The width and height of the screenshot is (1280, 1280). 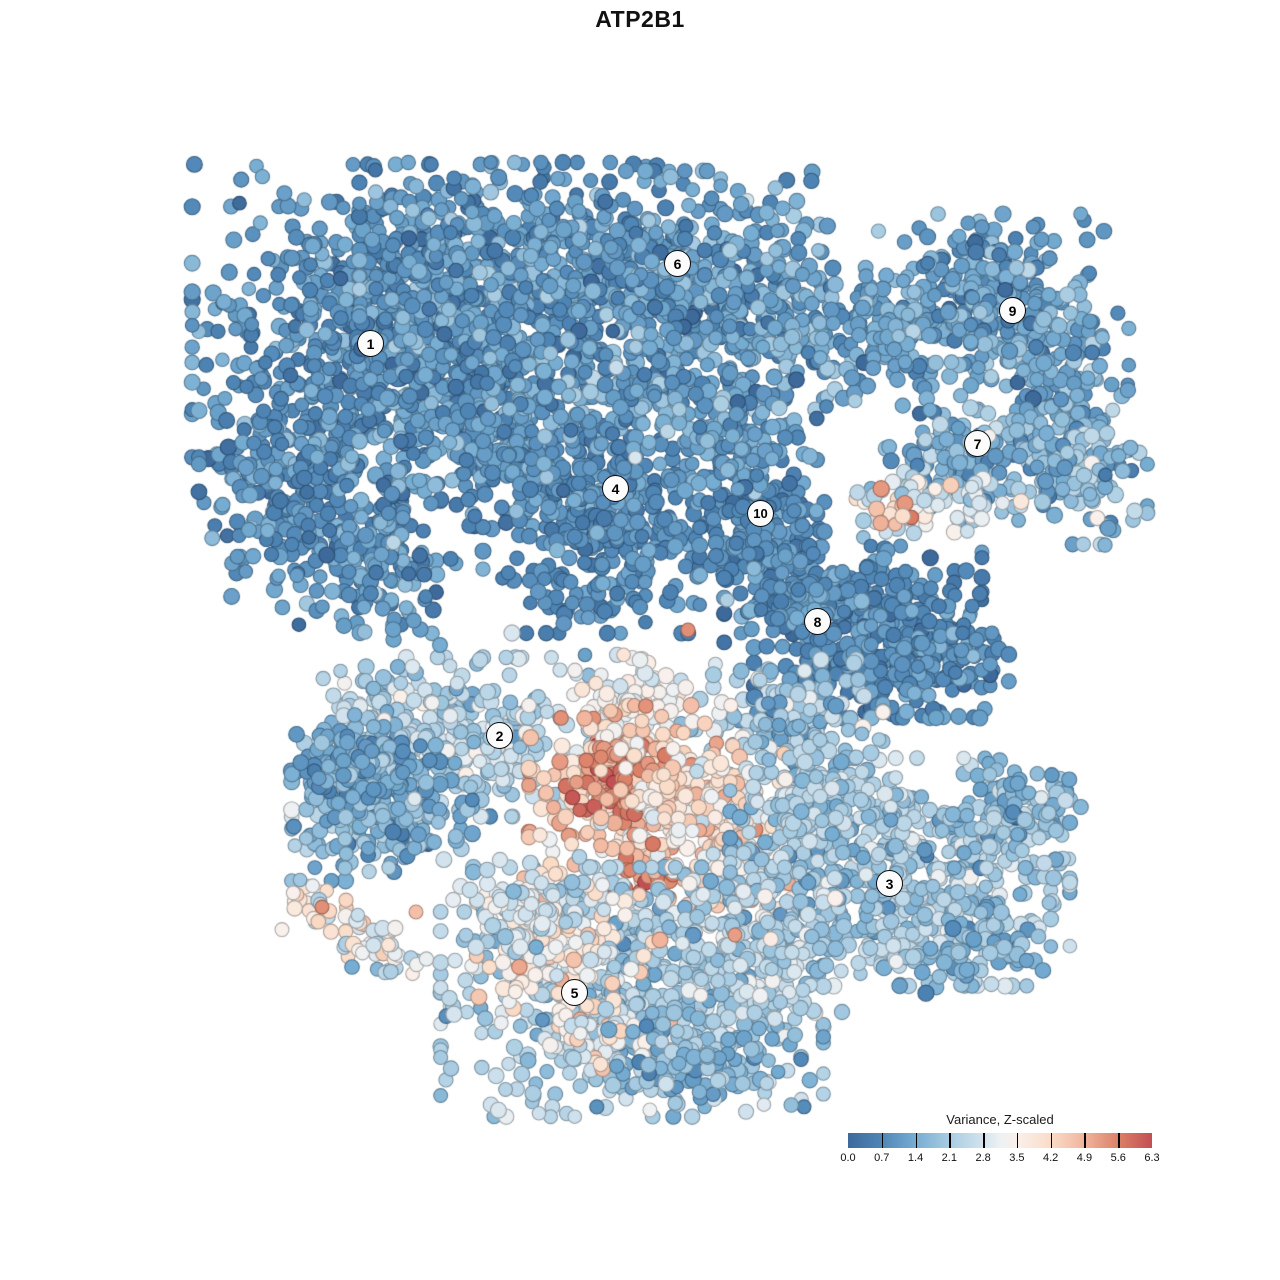 I want to click on legend-tick-label: 1.4, so click(x=915, y=1158).